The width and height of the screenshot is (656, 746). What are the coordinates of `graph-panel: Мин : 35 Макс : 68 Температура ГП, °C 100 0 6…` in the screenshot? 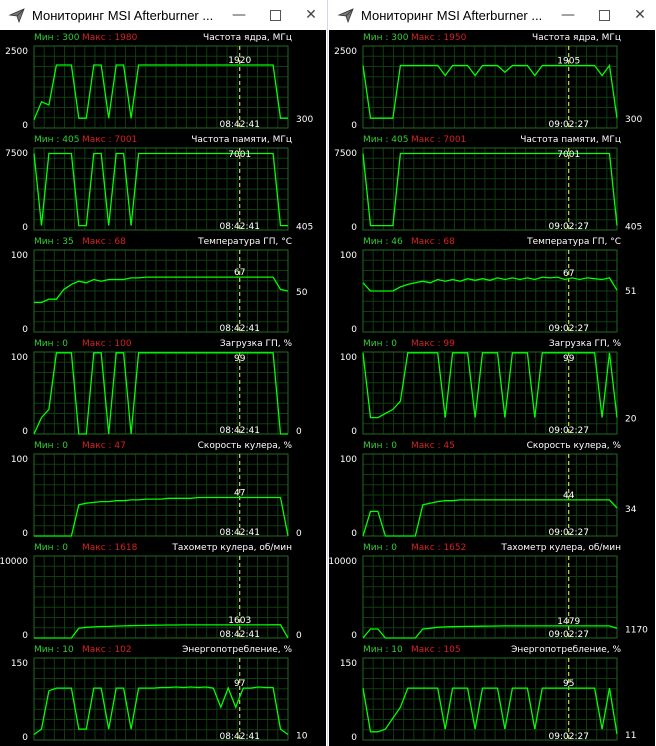 It's located at (159, 286).